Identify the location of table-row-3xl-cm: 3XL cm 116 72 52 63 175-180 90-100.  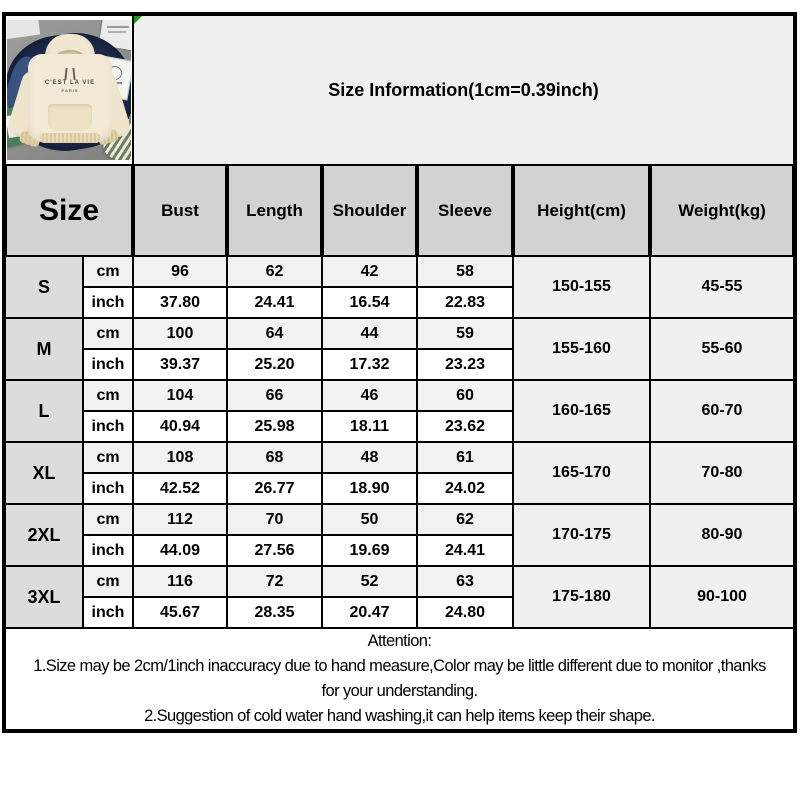
(399, 597).